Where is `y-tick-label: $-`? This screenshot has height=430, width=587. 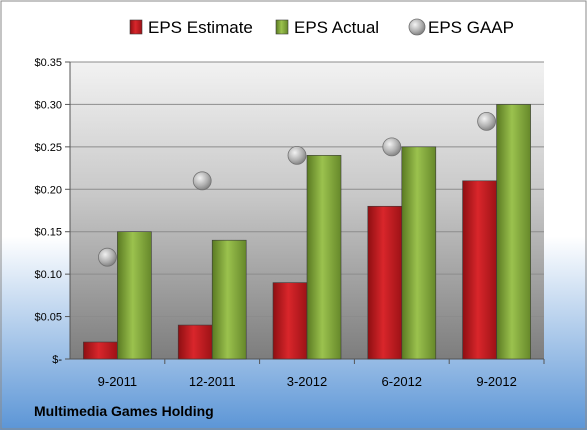
y-tick-label: $- is located at coordinates (57, 360).